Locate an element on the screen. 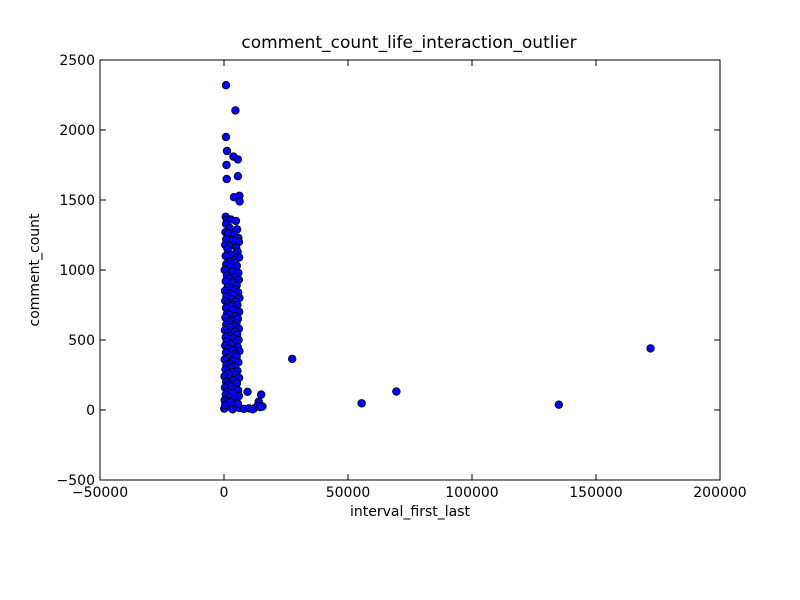 The height and width of the screenshot is (600, 800). y-tick-label: 2000 is located at coordinates (77, 131).